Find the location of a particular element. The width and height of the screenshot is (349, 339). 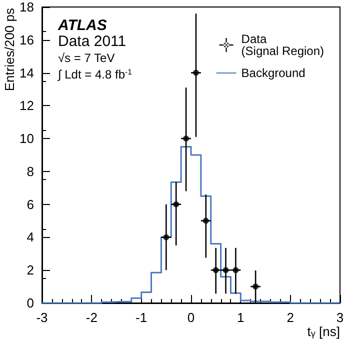

annotation: Data 2011 is located at coordinates (92, 41).